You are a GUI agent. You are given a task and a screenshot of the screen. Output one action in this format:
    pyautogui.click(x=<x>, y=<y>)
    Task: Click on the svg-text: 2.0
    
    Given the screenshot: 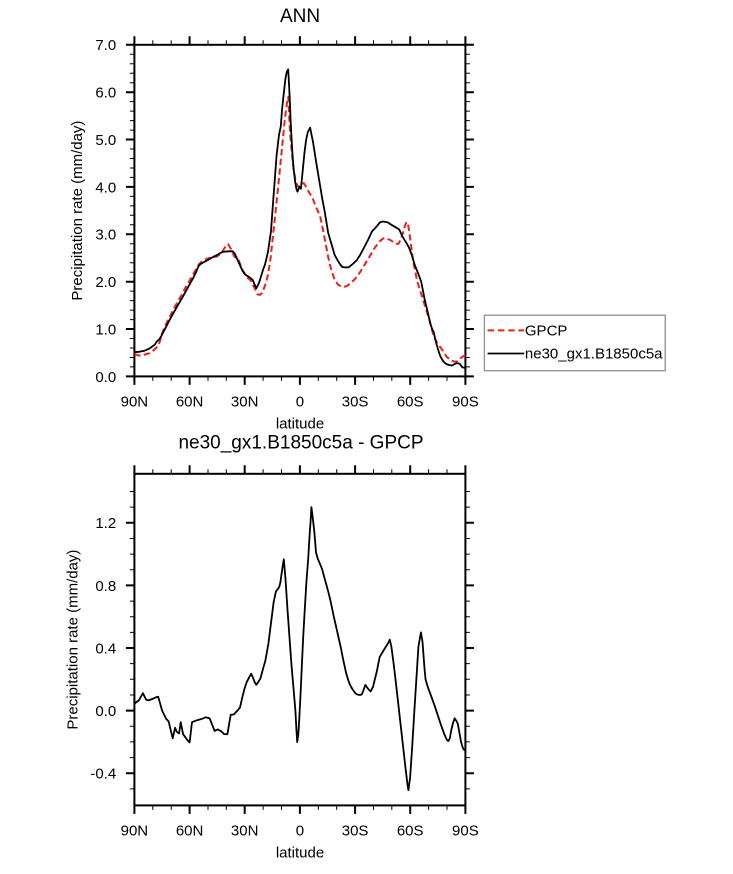 What is the action you would take?
    pyautogui.click(x=105, y=282)
    